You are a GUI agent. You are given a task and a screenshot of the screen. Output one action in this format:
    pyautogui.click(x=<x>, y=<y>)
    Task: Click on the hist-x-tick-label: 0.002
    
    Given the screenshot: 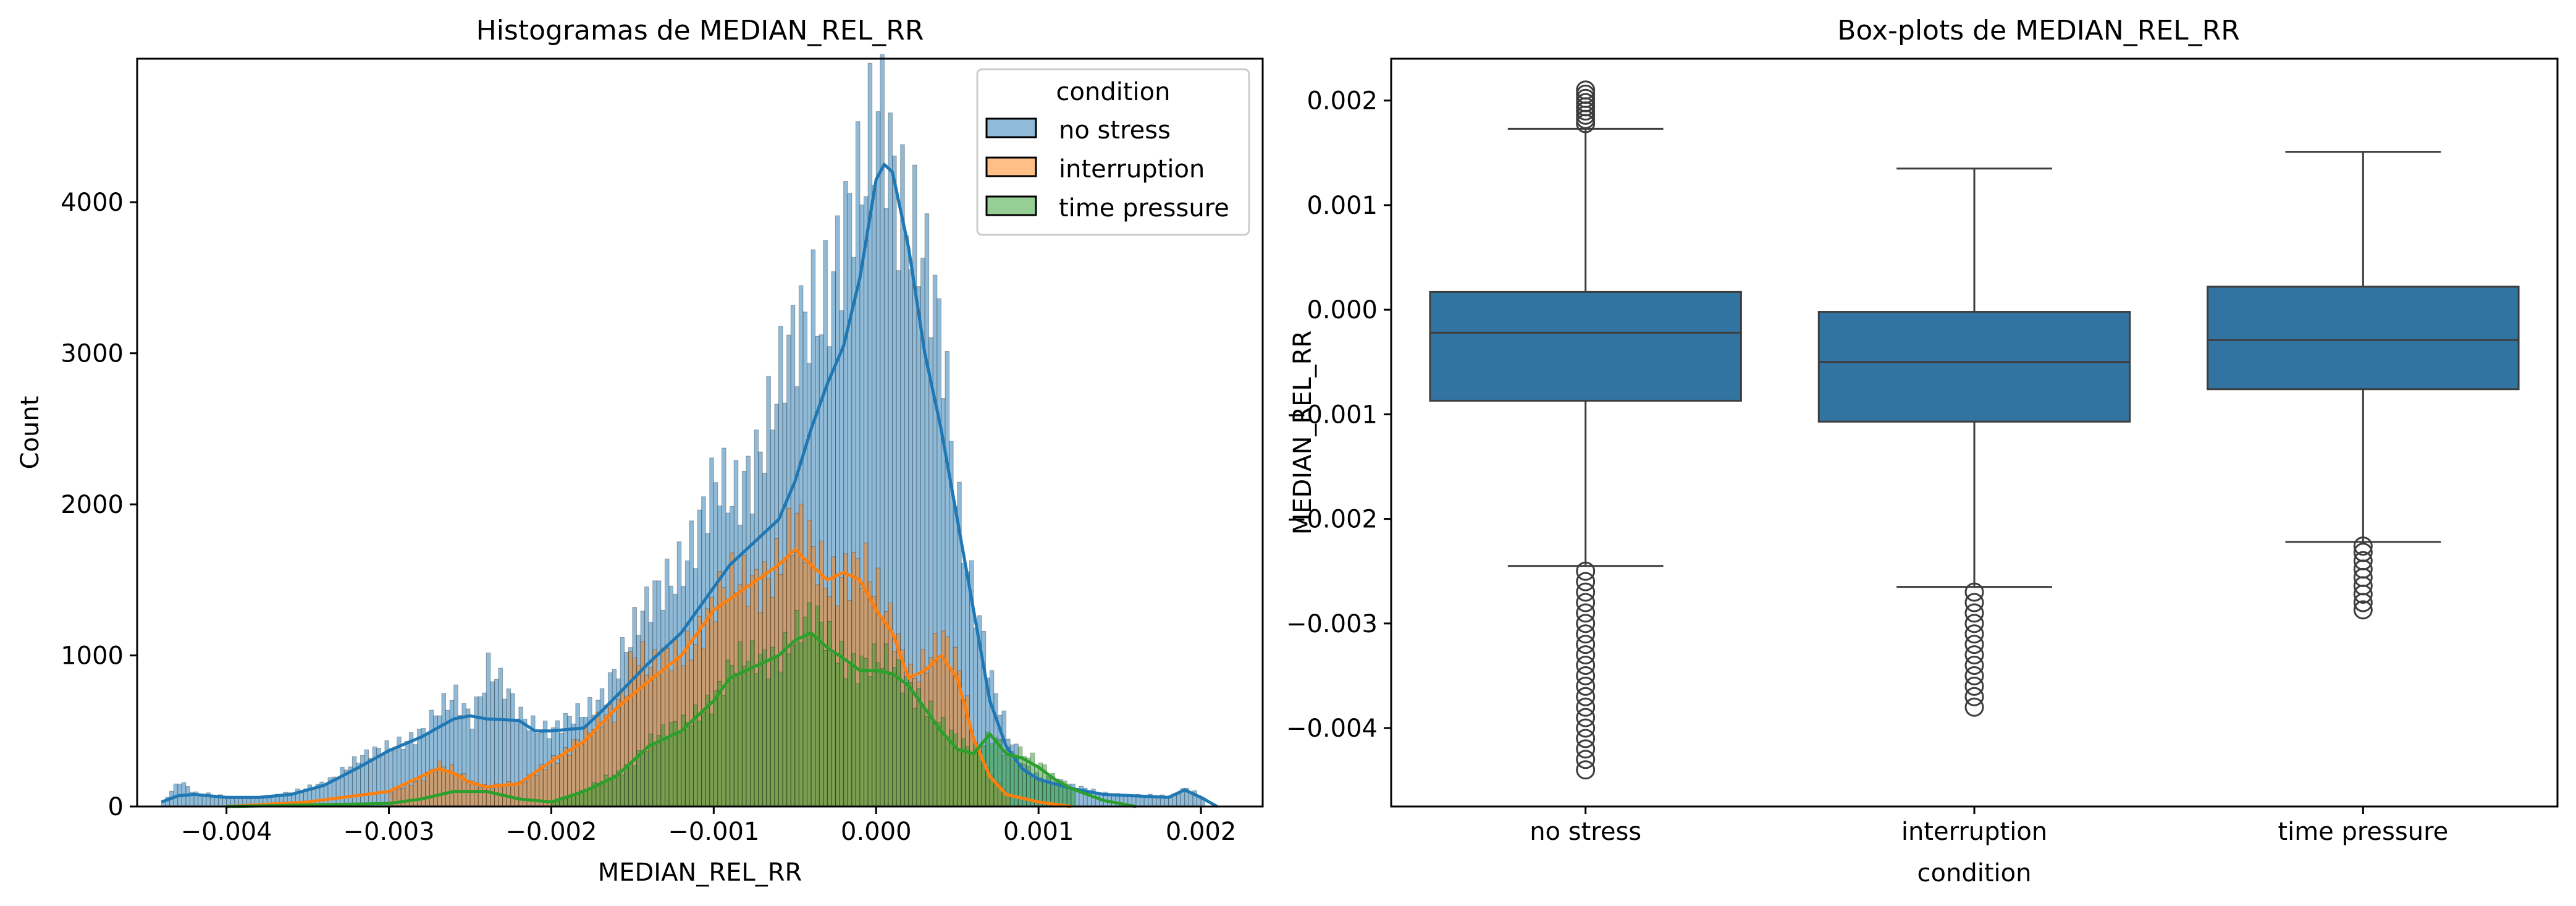 What is the action you would take?
    pyautogui.click(x=1201, y=832)
    